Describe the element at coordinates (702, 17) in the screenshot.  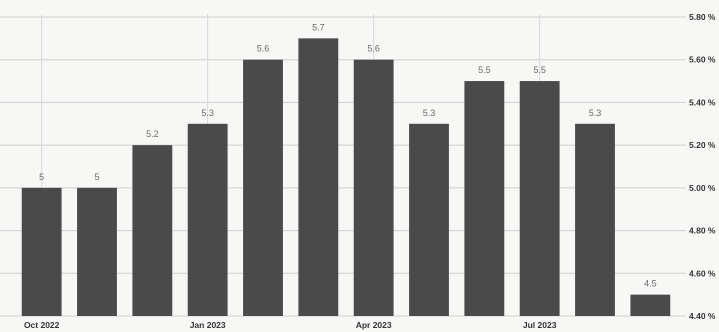
I see `y-tick-label: 5.80 %` at that location.